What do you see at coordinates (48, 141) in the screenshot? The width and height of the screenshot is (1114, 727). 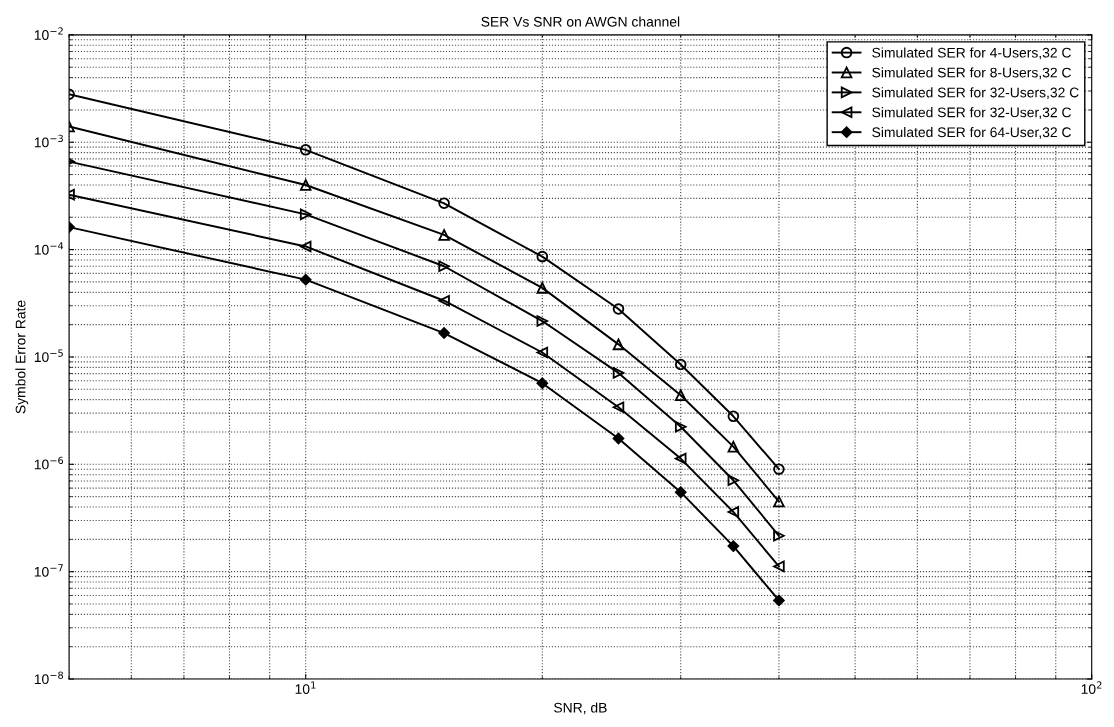 I see `y-tick-label: 10$^{−3}$` at bounding box center [48, 141].